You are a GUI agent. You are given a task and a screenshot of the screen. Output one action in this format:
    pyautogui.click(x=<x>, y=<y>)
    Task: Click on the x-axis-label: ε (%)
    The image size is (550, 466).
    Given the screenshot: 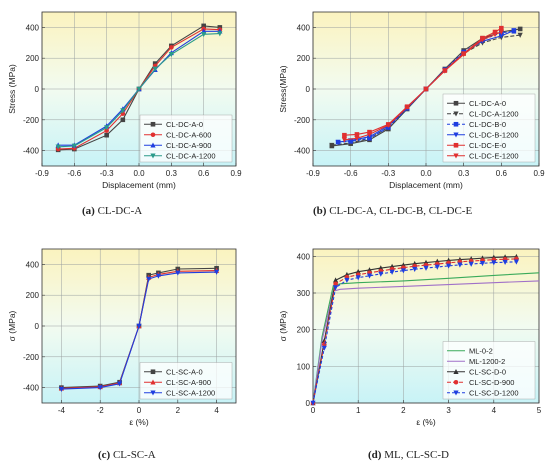 What is the action you would take?
    pyautogui.click(x=139, y=422)
    